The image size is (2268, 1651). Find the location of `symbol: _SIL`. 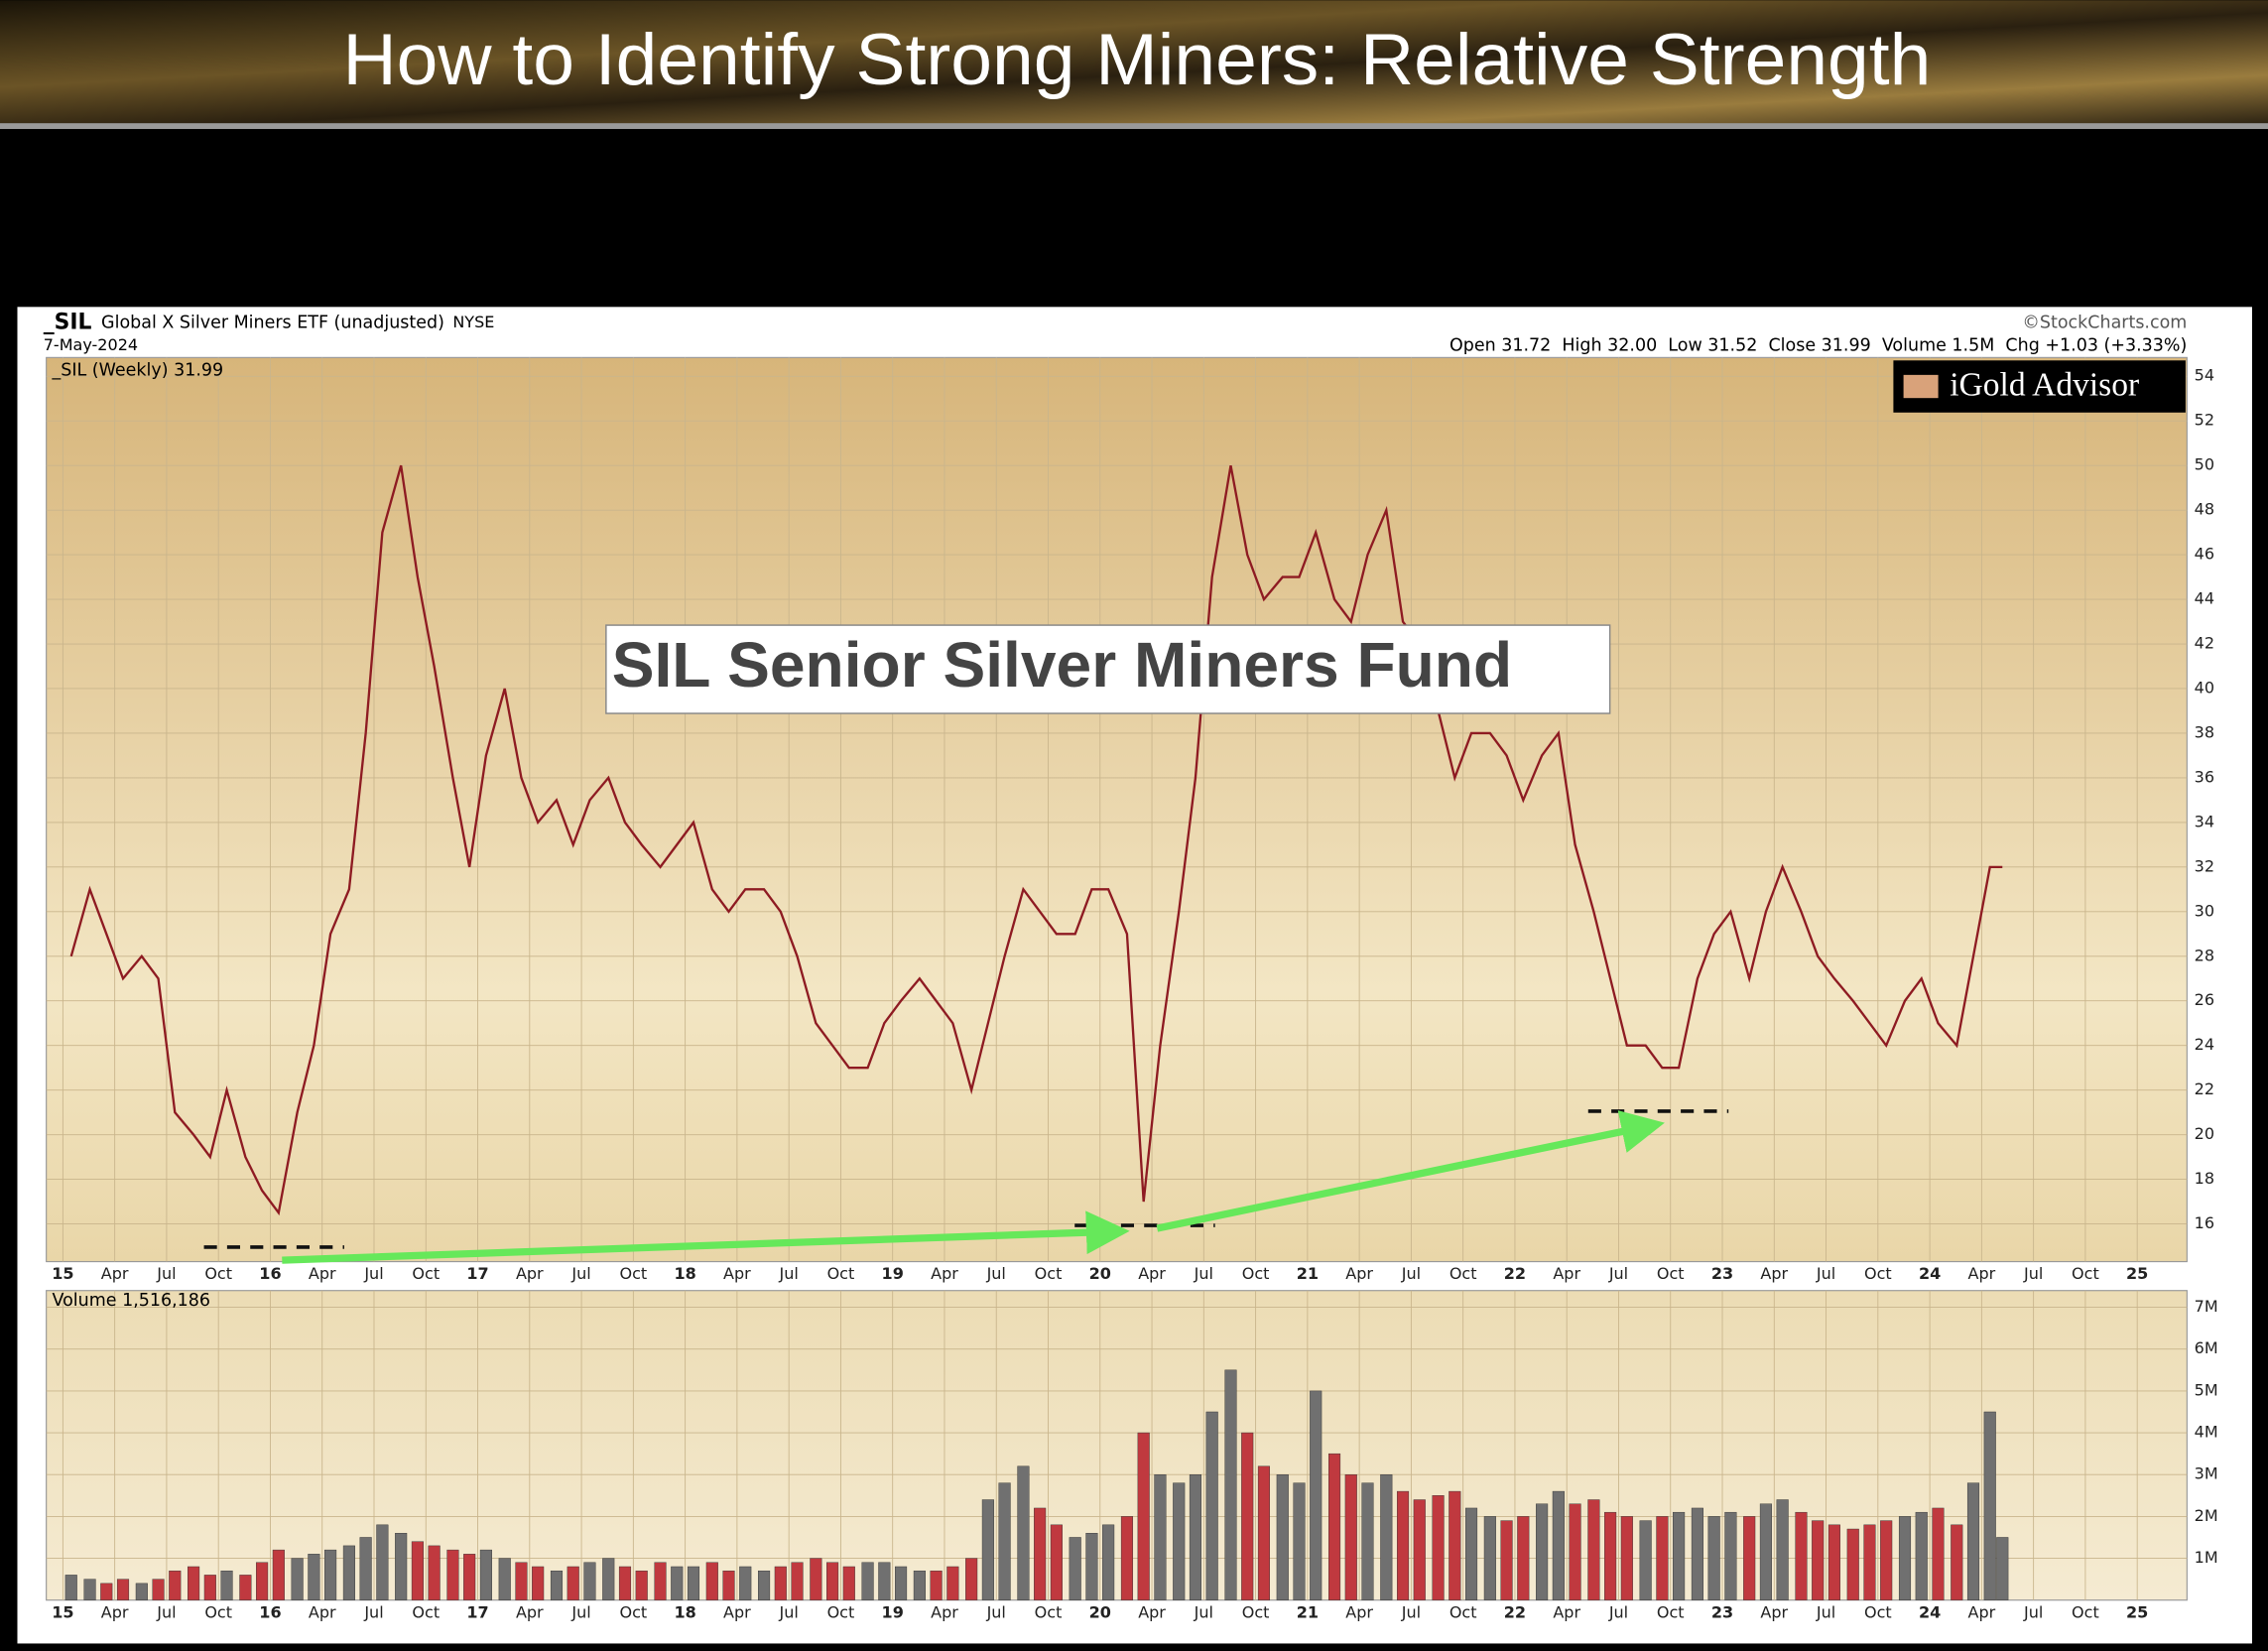

symbol: _SIL is located at coordinates (68, 322).